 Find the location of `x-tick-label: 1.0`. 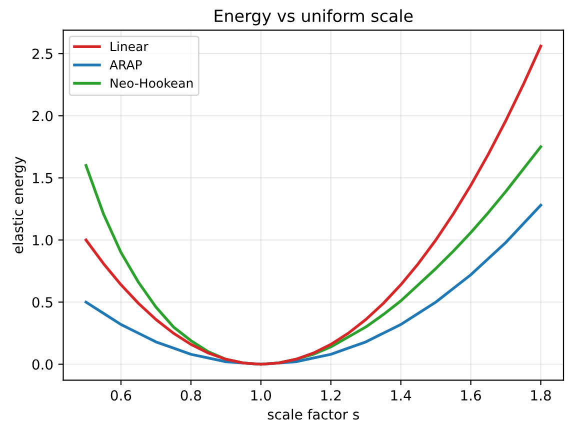

x-tick-label: 1.0 is located at coordinates (261, 395).